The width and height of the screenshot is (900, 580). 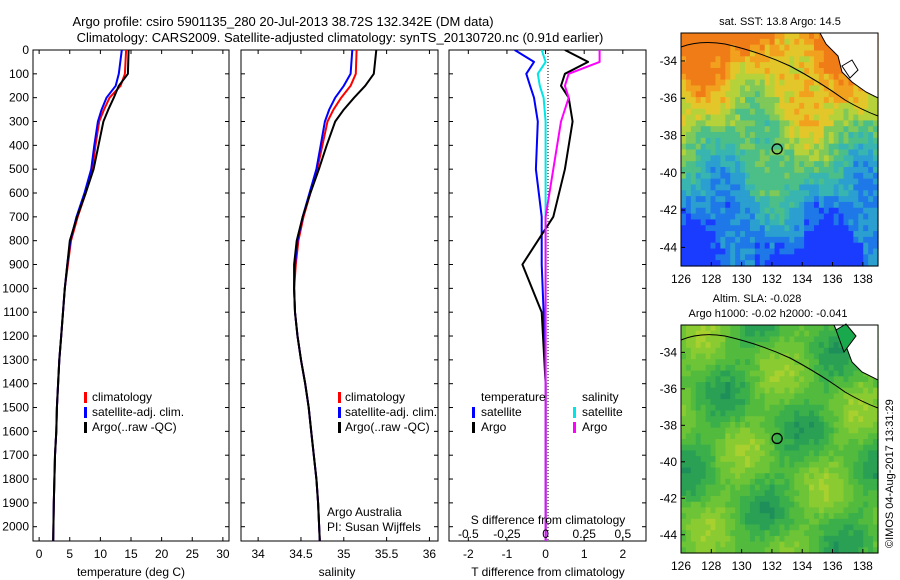 I want to click on secondary-tick-label: 0, so click(x=545, y=534).